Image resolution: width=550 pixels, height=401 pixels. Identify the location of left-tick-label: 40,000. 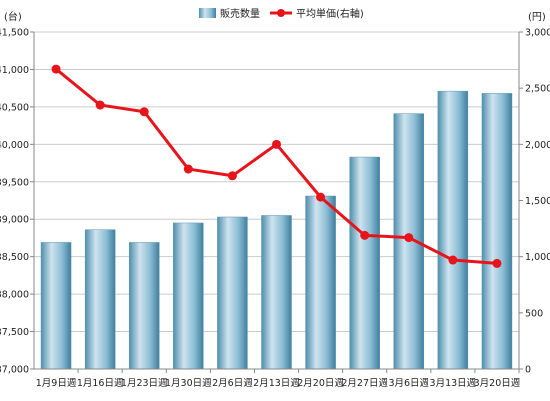
(14, 145).